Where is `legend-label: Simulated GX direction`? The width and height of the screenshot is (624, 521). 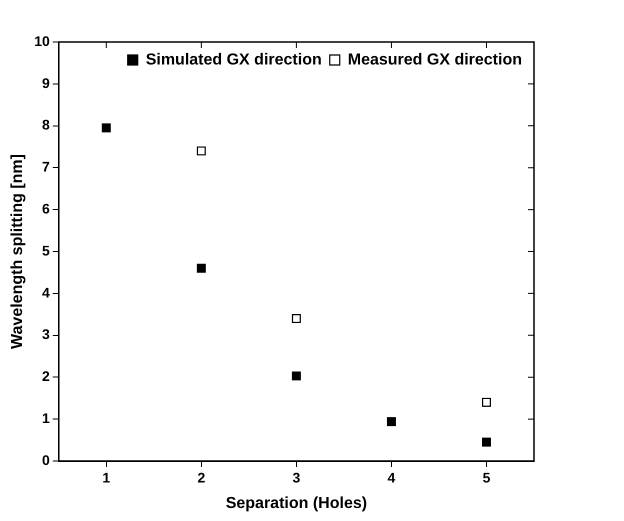
legend-label: Simulated GX direction is located at coordinates (234, 59).